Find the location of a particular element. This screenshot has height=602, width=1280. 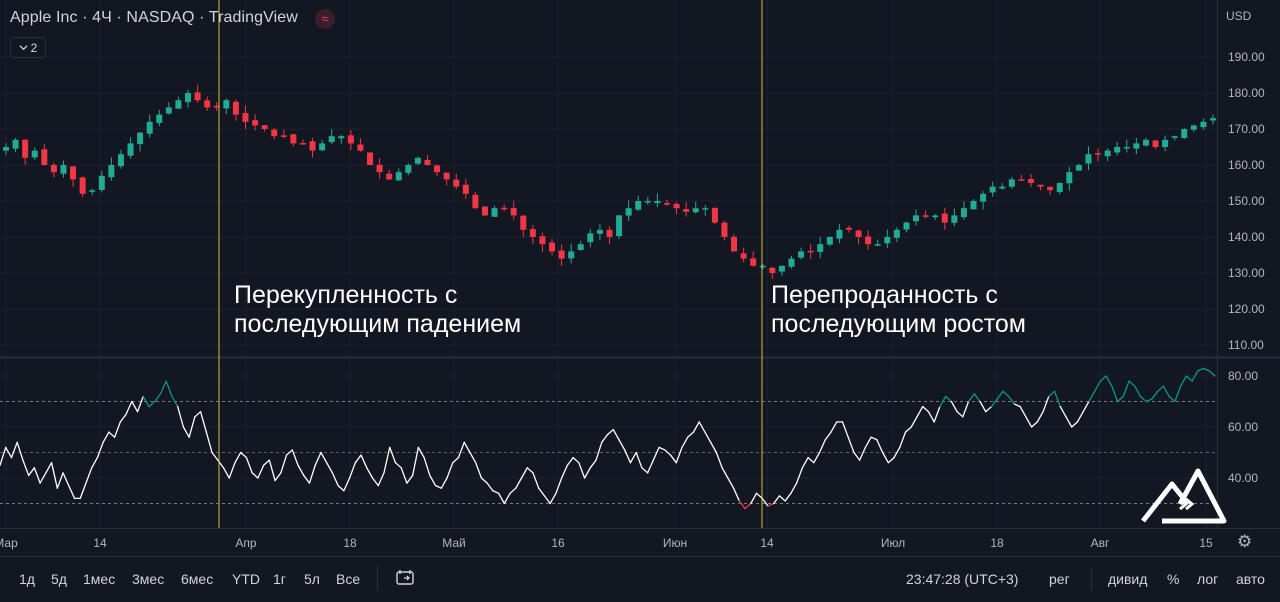

chart-legend-title: Apple Inc · 4Ч · NASDAQ · TradingView is located at coordinates (154, 17).